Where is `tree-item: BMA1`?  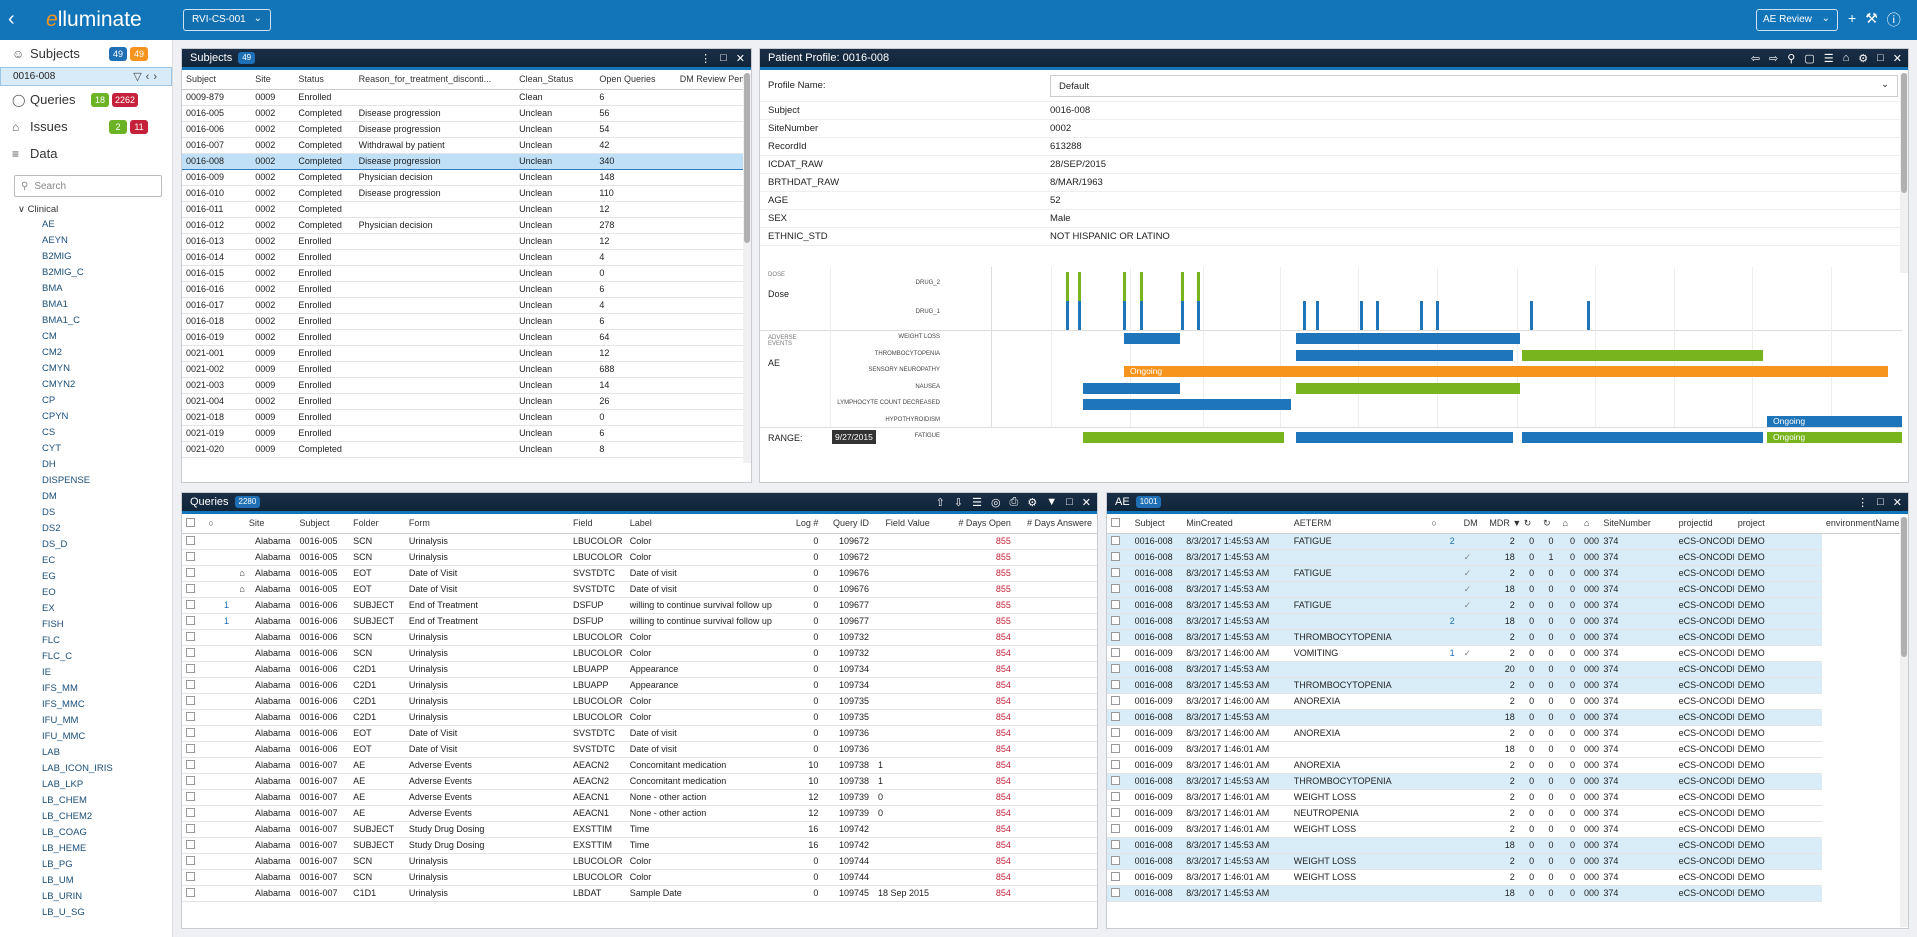 tree-item: BMA1 is located at coordinates (55, 304).